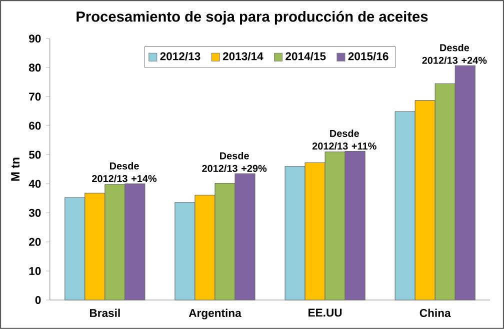 The height and width of the screenshot is (329, 504). Describe the element at coordinates (34, 154) in the screenshot. I see `y-tick-label: 50` at that location.